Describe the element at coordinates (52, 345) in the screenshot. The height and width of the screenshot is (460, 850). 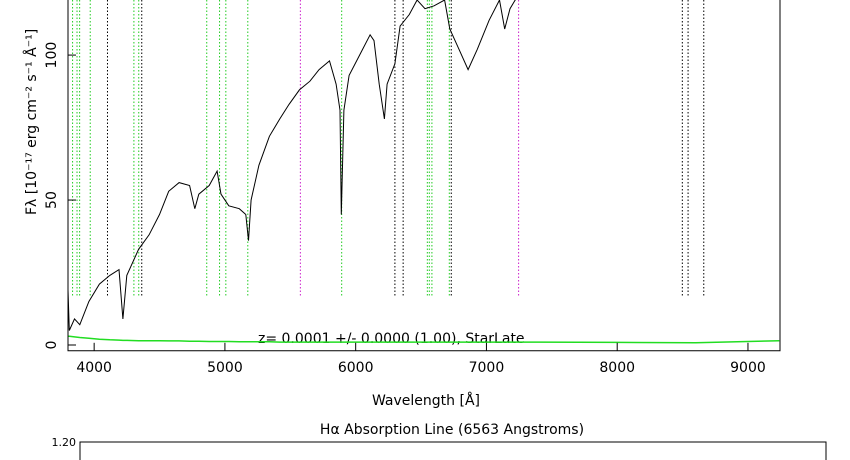
I see `y-tick-label: 0` at that location.